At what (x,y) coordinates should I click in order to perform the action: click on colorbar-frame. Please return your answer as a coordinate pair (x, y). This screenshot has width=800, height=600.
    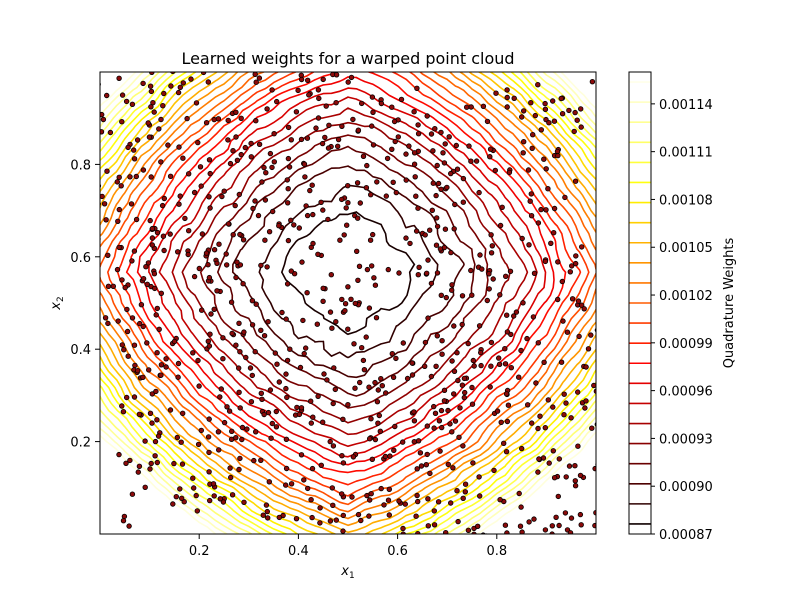
    Looking at the image, I should click on (640, 303).